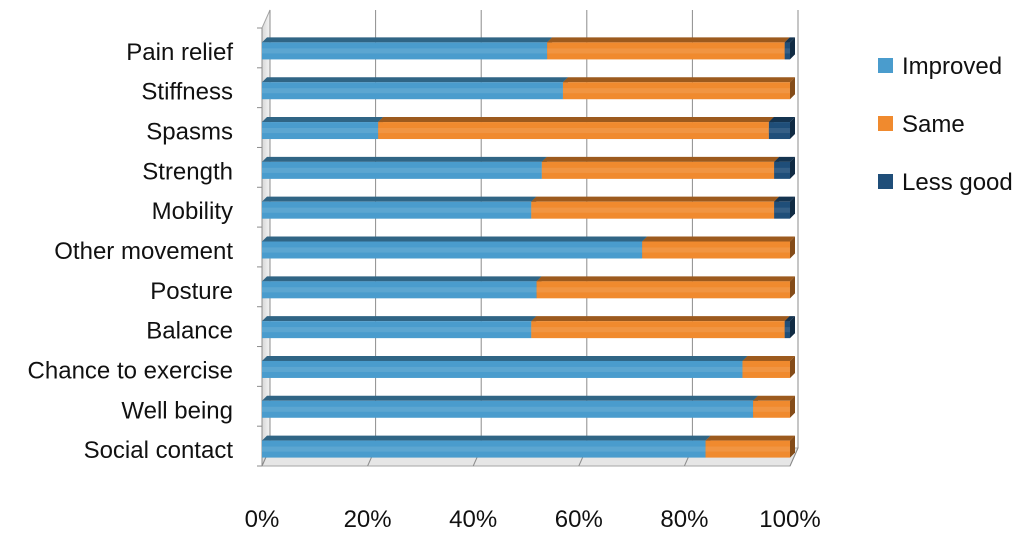 The image size is (1028, 554). I want to click on bar-same-social-contact, so click(750, 446).